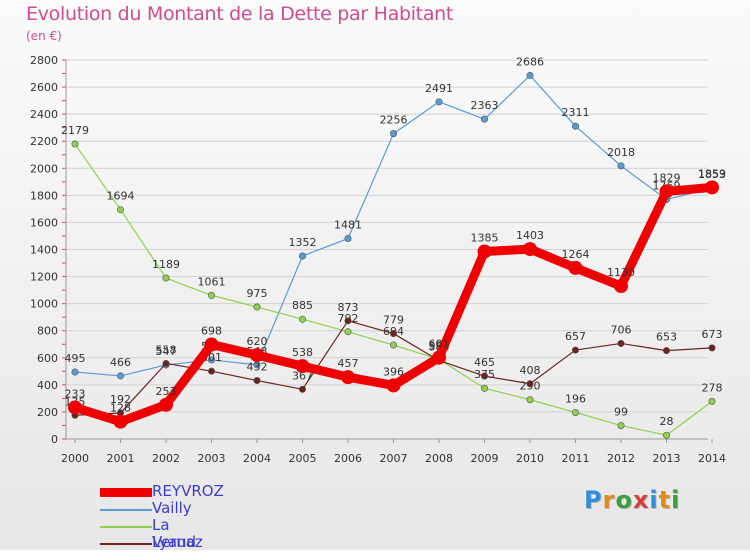 The width and height of the screenshot is (750, 552). I want to click on data-label: 2256, so click(394, 120).